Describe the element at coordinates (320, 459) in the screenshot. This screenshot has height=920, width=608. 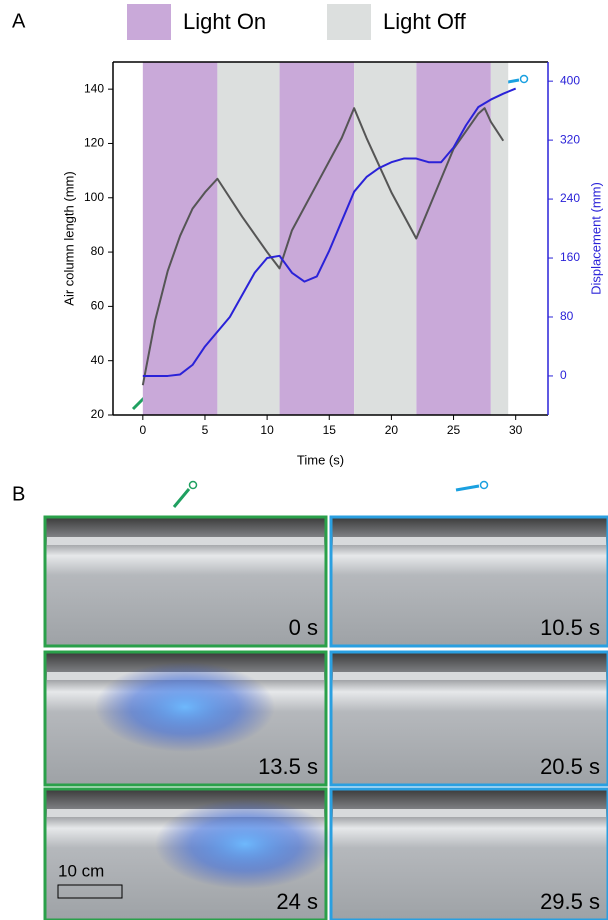
I see `x-axis-title: Time (s)` at that location.